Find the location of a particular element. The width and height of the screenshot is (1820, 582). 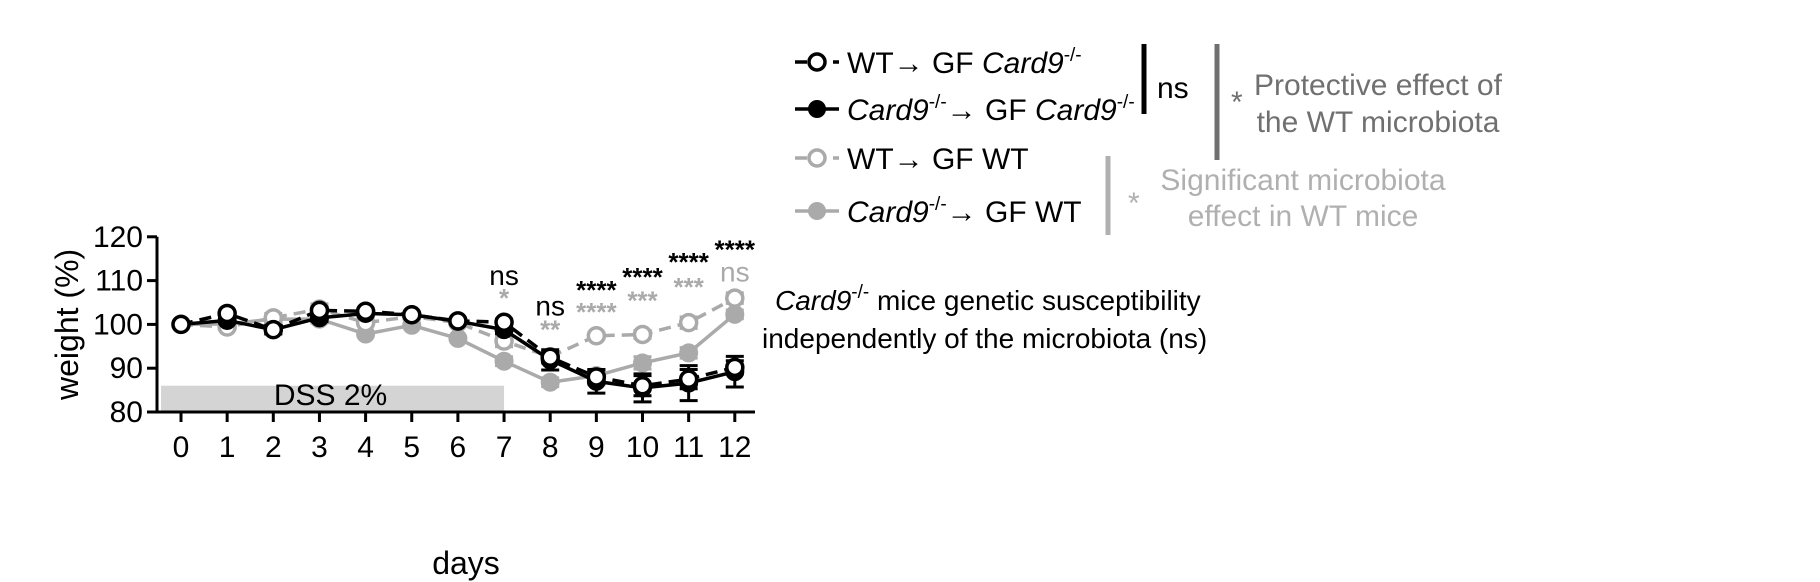

y-tick-label: 110 is located at coordinates (119, 281).